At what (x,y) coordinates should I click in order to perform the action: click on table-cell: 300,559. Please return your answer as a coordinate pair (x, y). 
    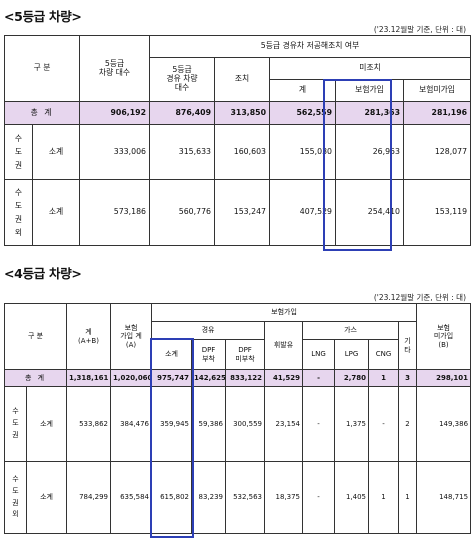
    Looking at the image, I should click on (245, 424).